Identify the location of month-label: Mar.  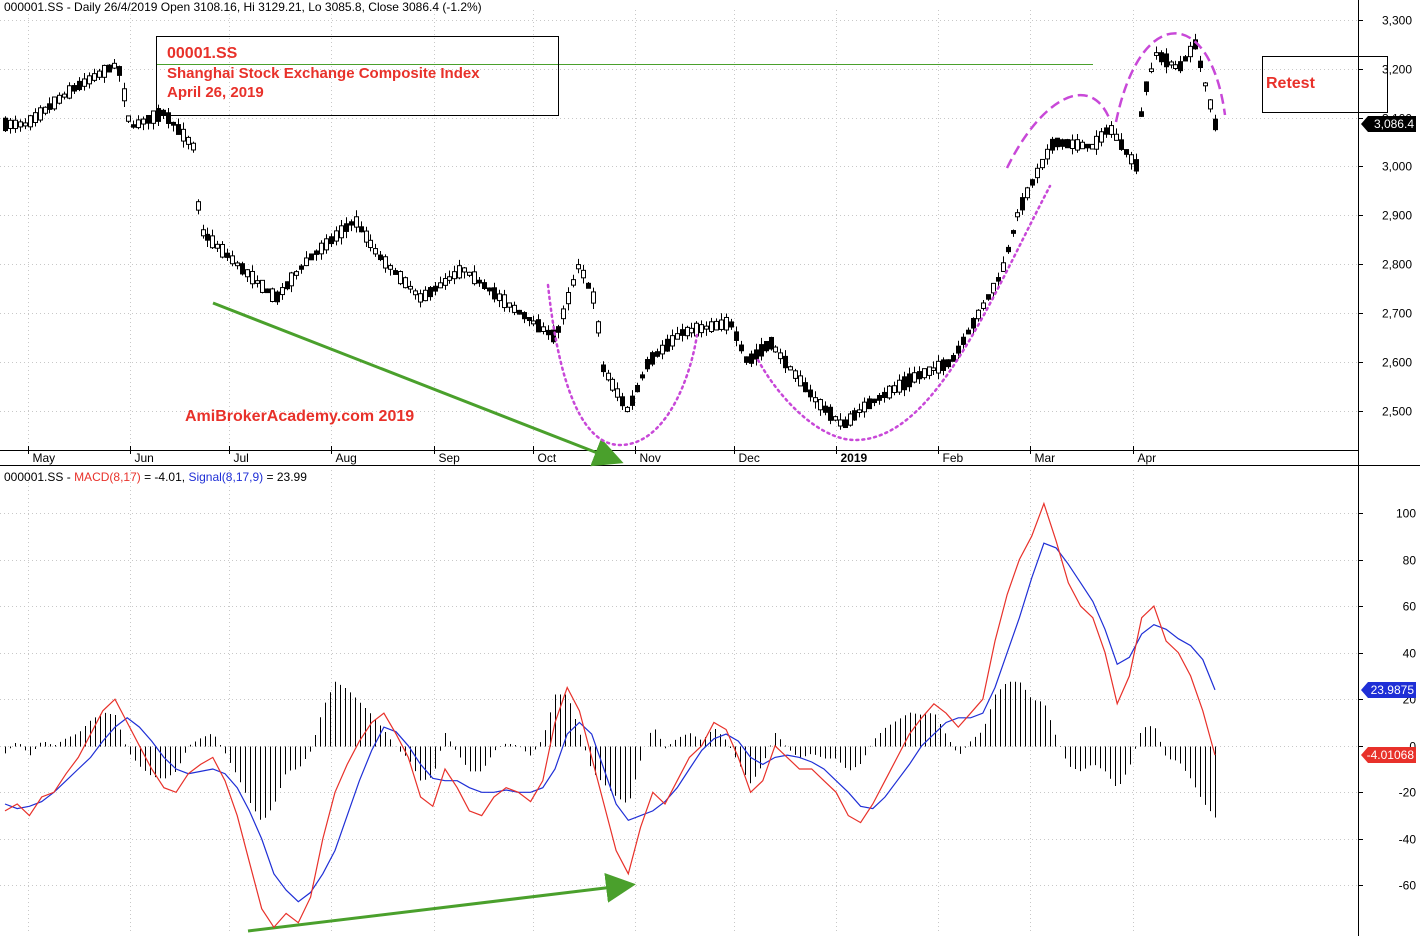
(1045, 458).